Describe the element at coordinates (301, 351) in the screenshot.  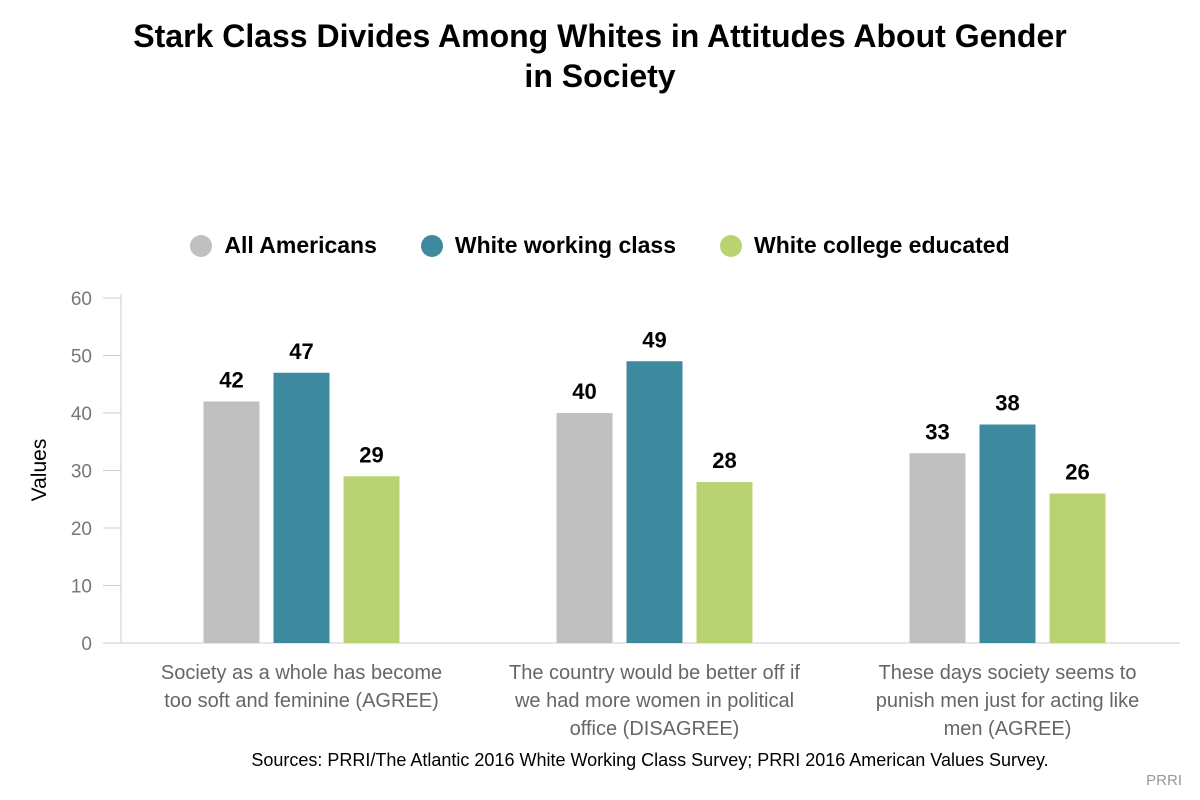
I see `bar-value-label: 47` at that location.